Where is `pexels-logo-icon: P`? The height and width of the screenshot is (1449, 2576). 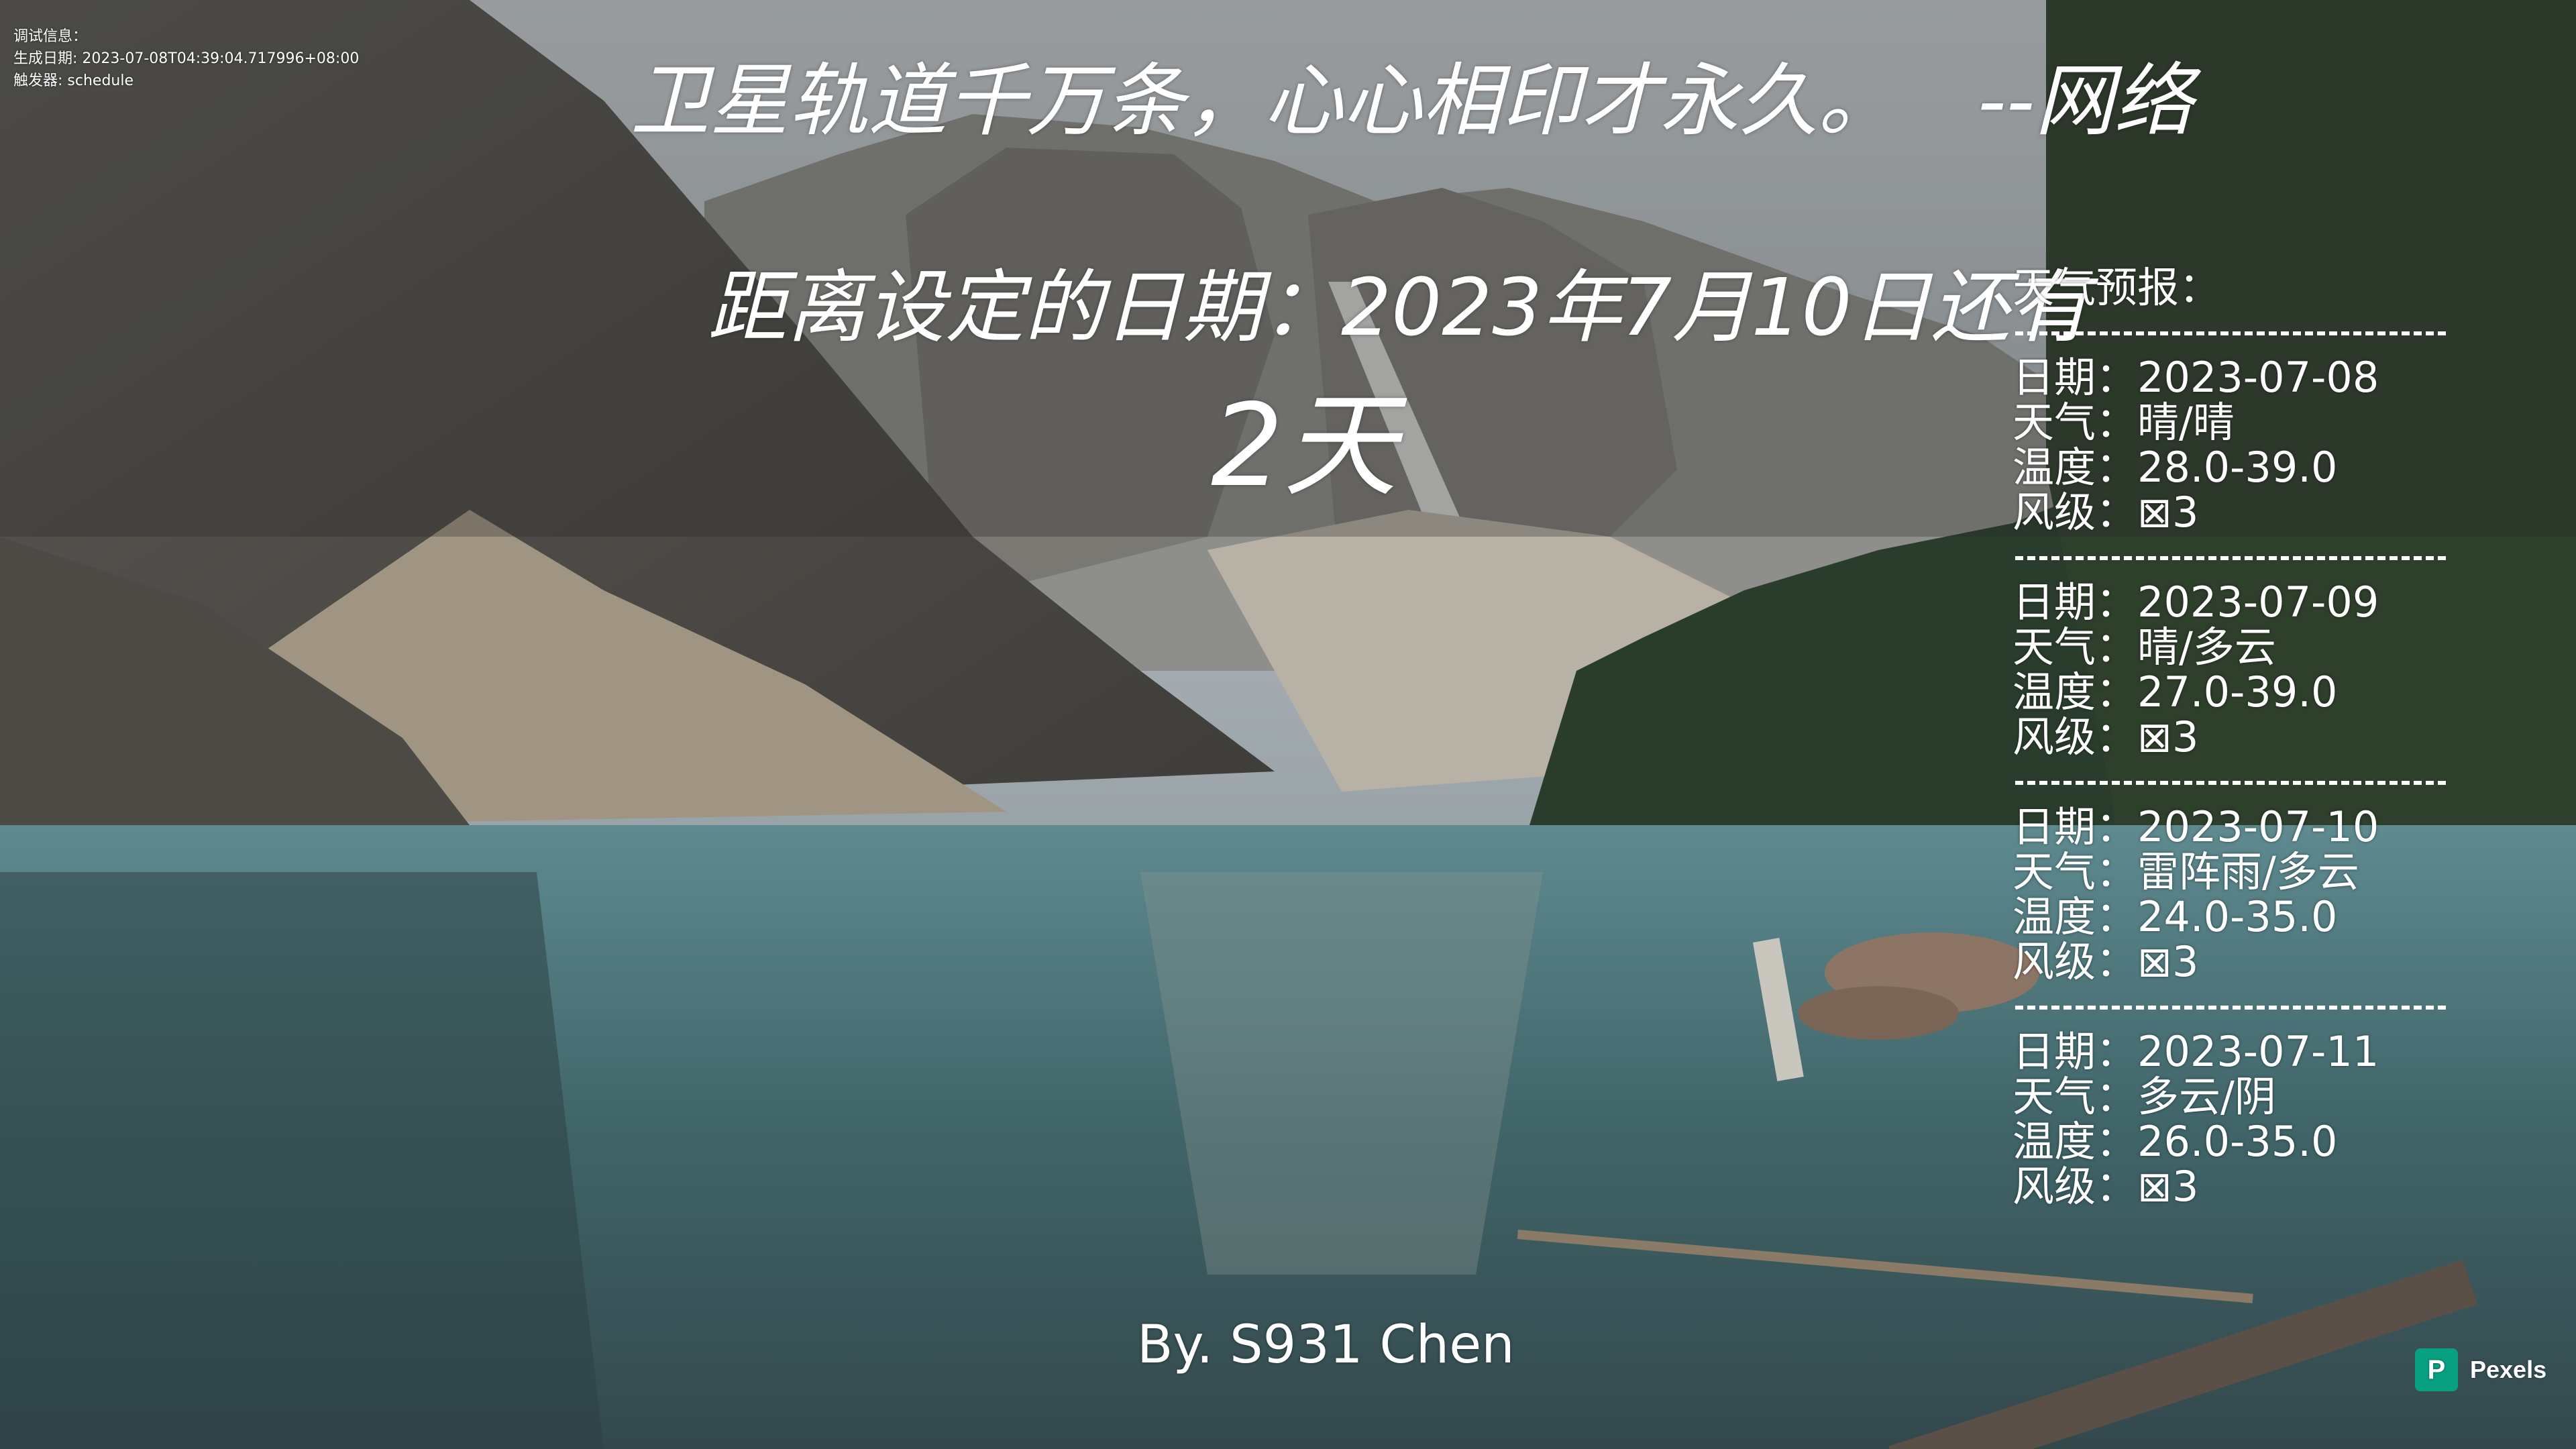 pexels-logo-icon: P is located at coordinates (2436, 1369).